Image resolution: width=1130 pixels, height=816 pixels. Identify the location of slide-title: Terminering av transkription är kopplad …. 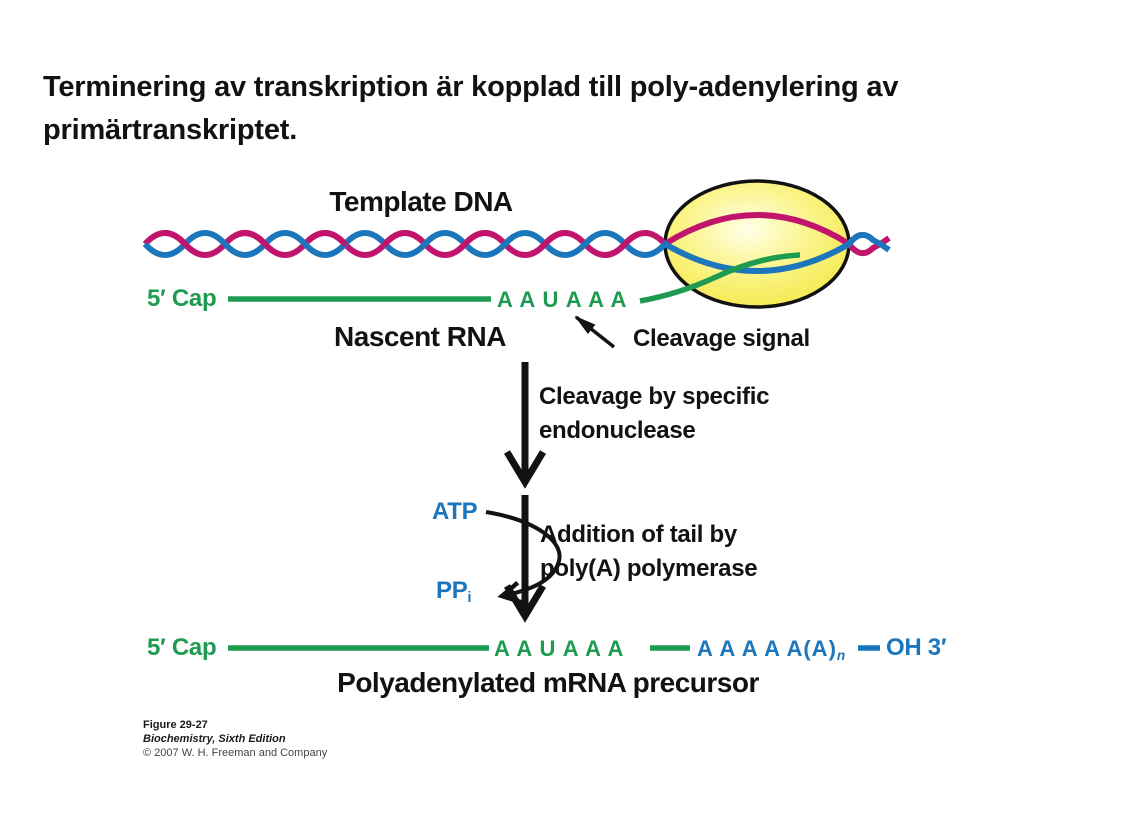
(470, 109).